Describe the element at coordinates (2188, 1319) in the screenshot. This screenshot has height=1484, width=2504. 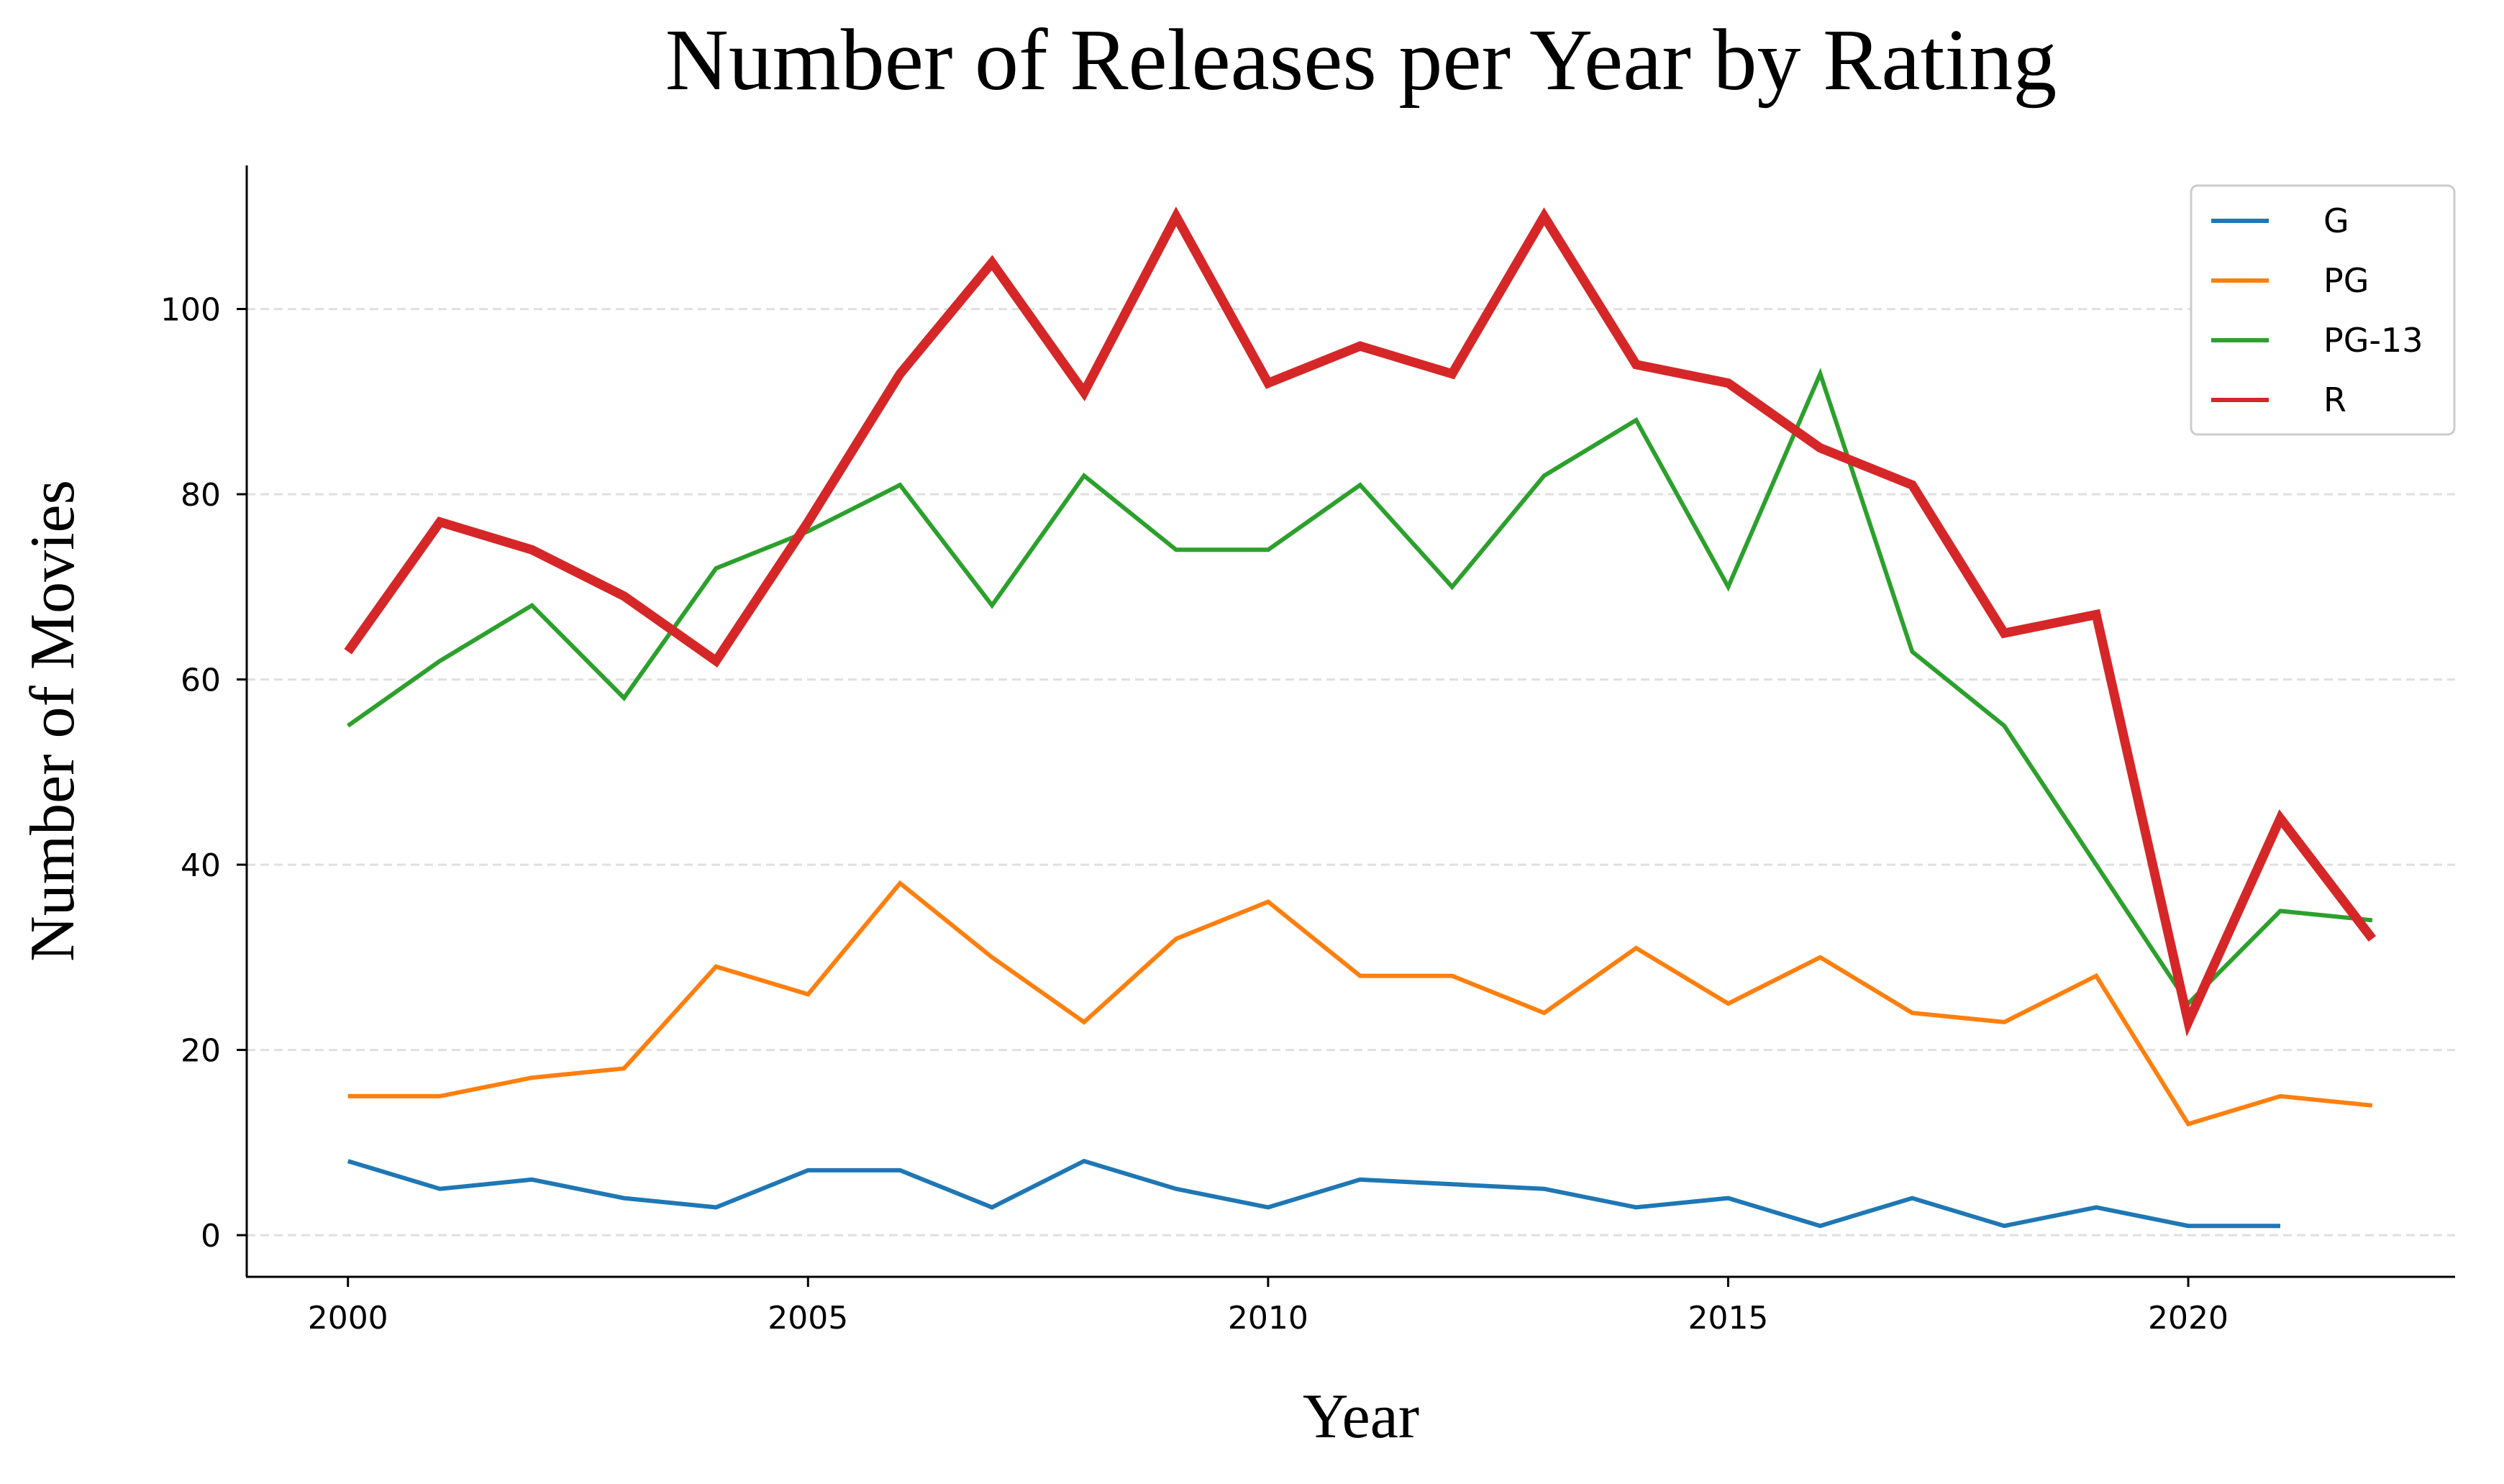
I see `x-tick-label: 2020` at that location.